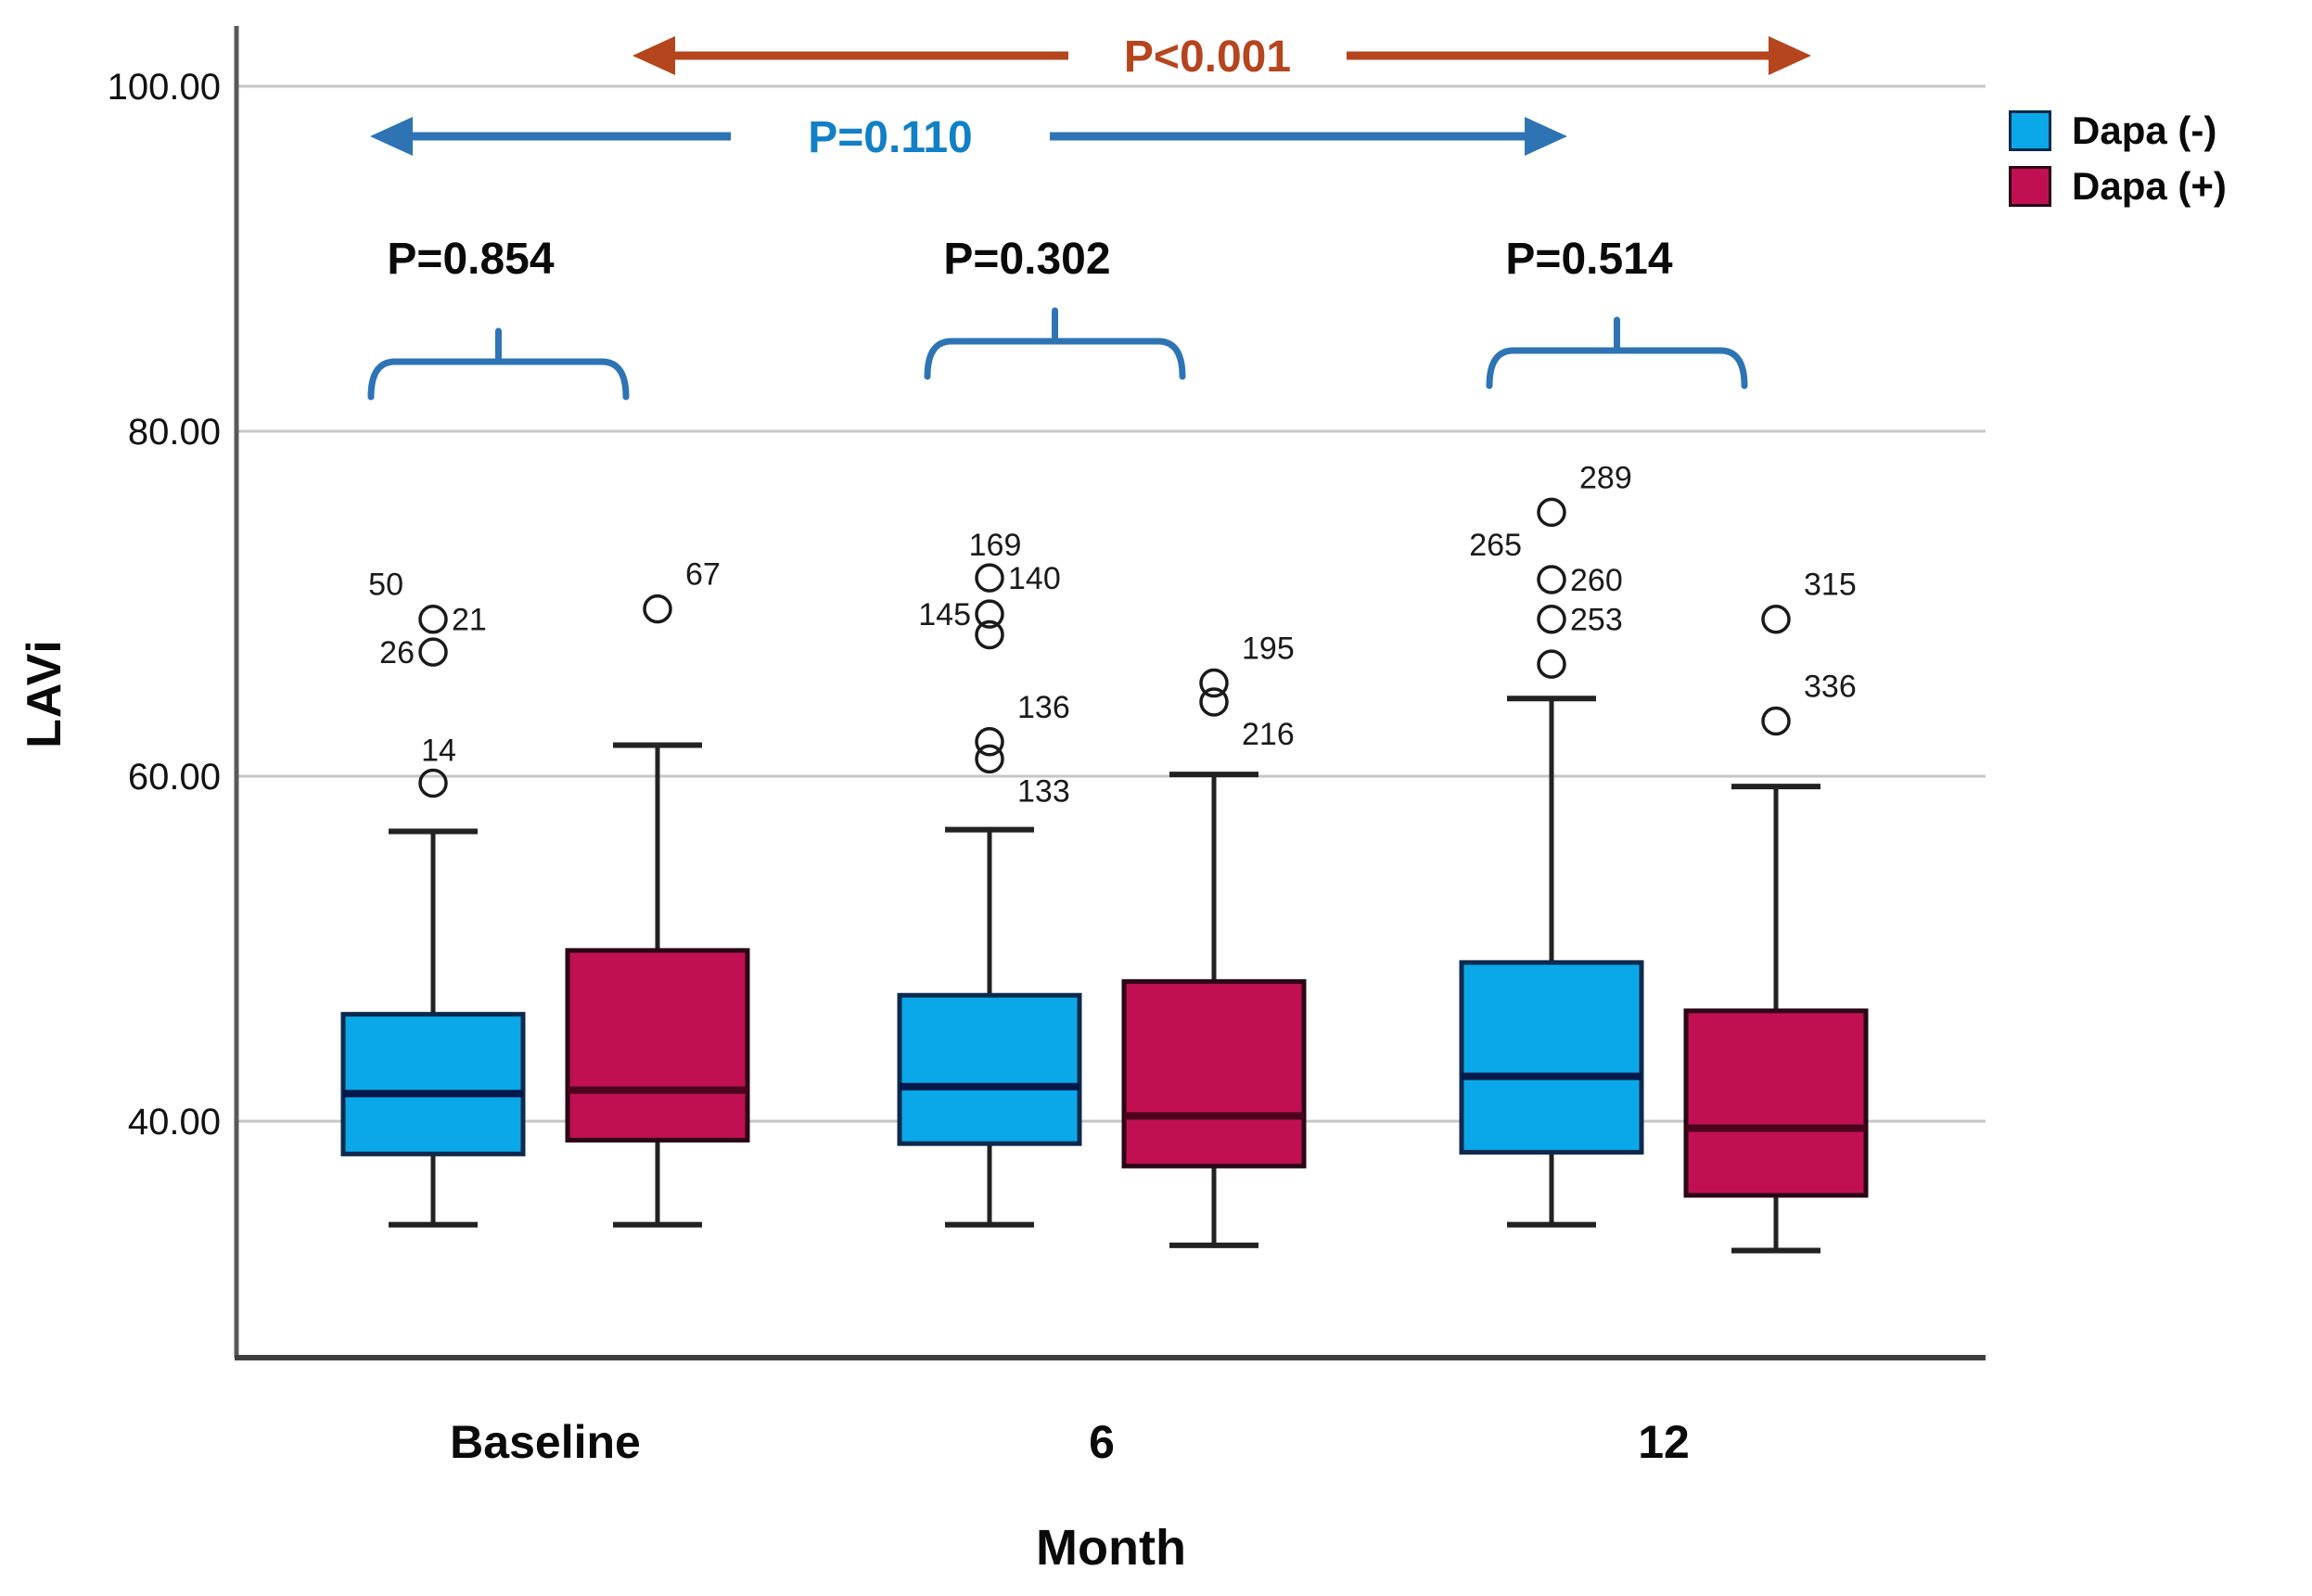 Image resolution: width=2312 pixels, height=1596 pixels. What do you see at coordinates (1268, 735) in the screenshot?
I see `outlier-label-216: 216` at bounding box center [1268, 735].